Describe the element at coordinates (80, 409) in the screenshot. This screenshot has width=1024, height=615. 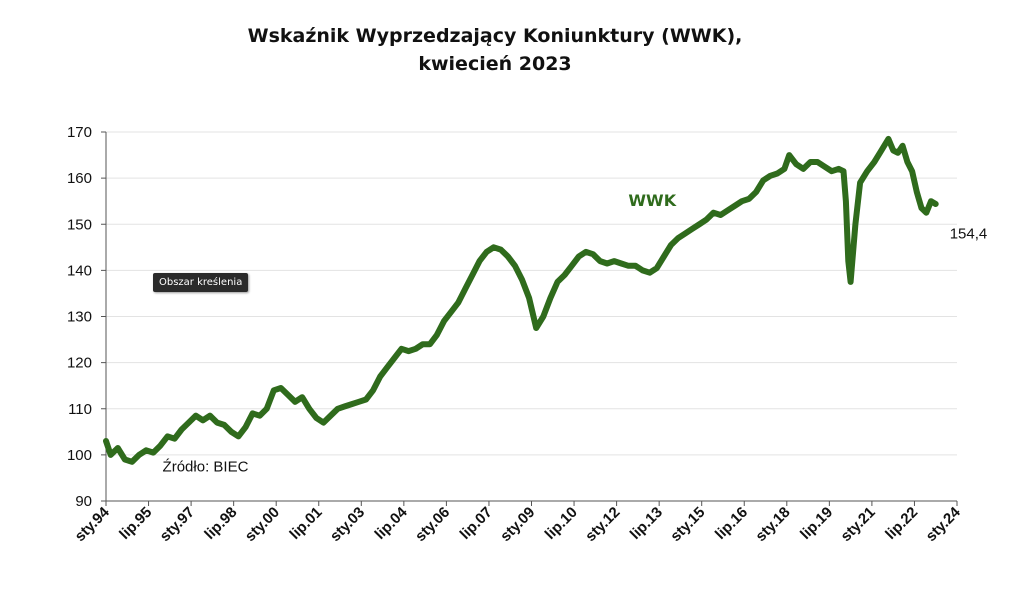
I see `y-tick-label: 110` at that location.